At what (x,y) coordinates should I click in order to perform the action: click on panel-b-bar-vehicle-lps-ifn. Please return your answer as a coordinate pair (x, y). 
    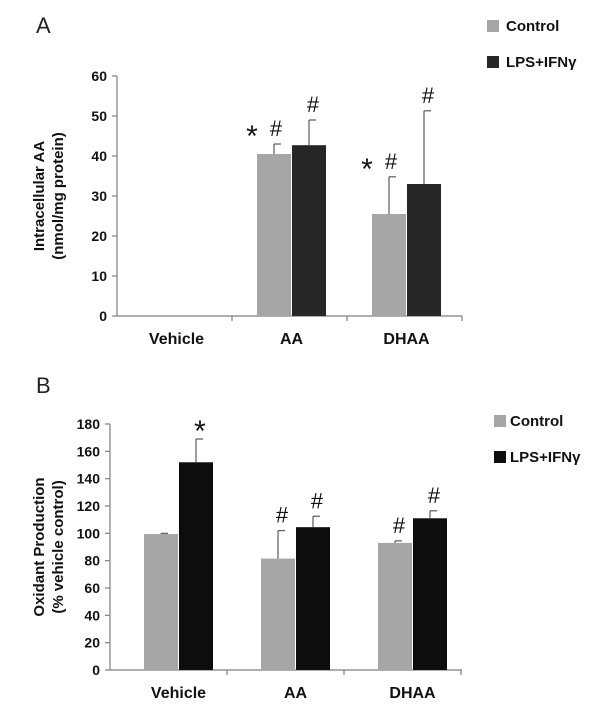
    Looking at the image, I should click on (196, 566).